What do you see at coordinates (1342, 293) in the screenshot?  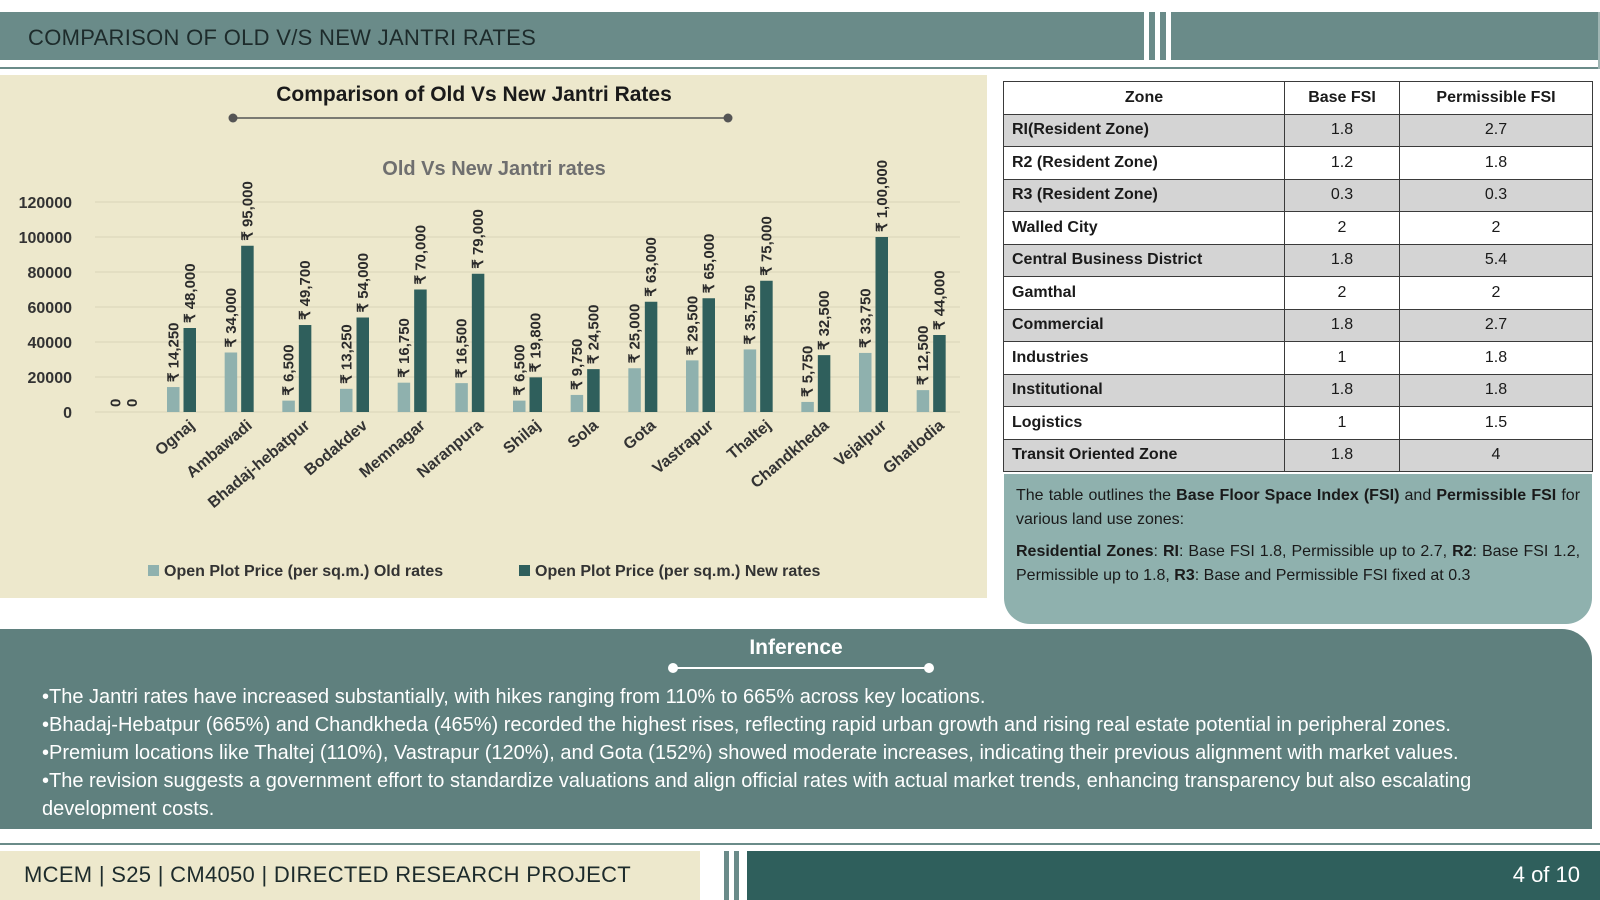 I see `base-fsi-cell: 2` at bounding box center [1342, 293].